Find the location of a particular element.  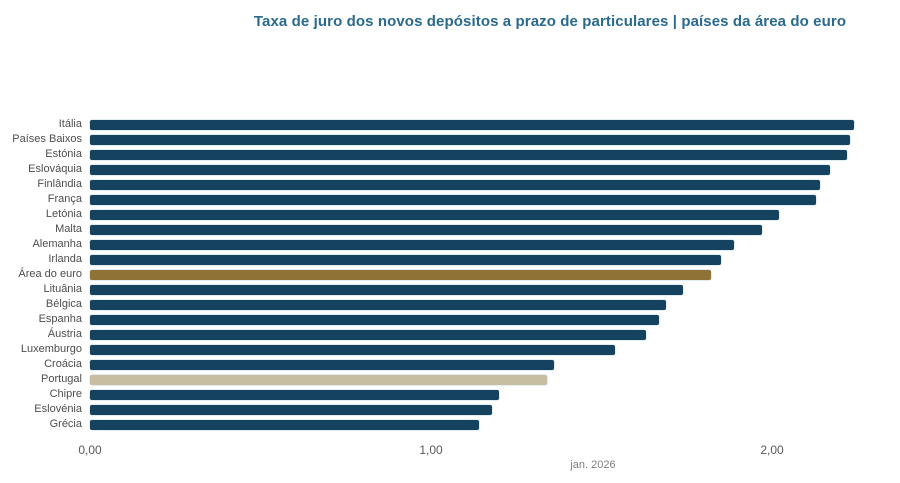

chart-row: Espanha is located at coordinates (450, 319).